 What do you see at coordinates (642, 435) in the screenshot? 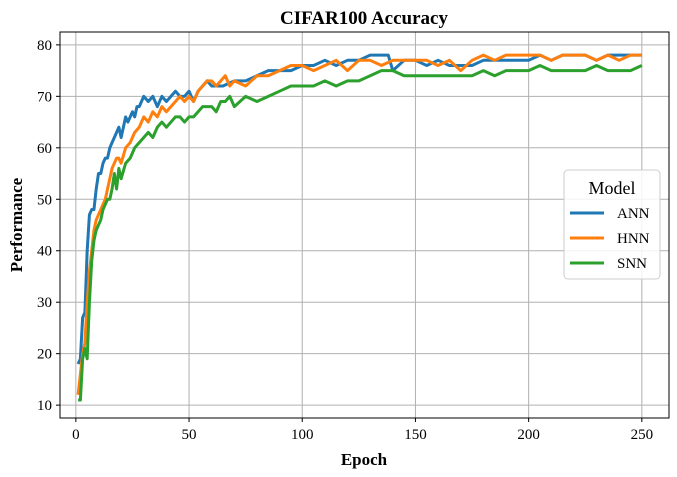
I see `x-tick-label: 250` at bounding box center [642, 435].